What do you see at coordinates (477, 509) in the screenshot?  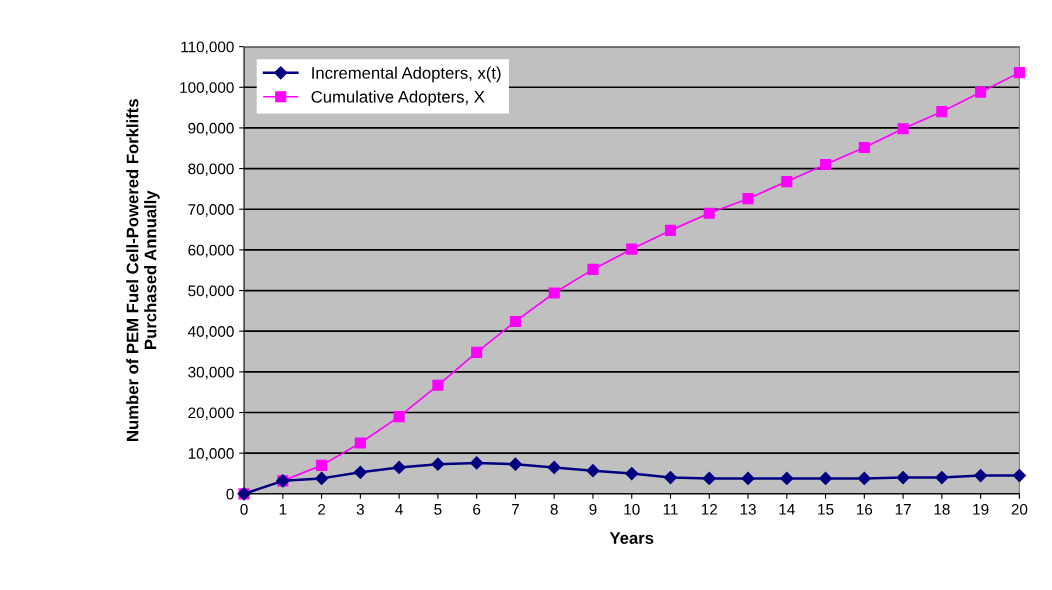 I see `x-tick-label: 6` at bounding box center [477, 509].